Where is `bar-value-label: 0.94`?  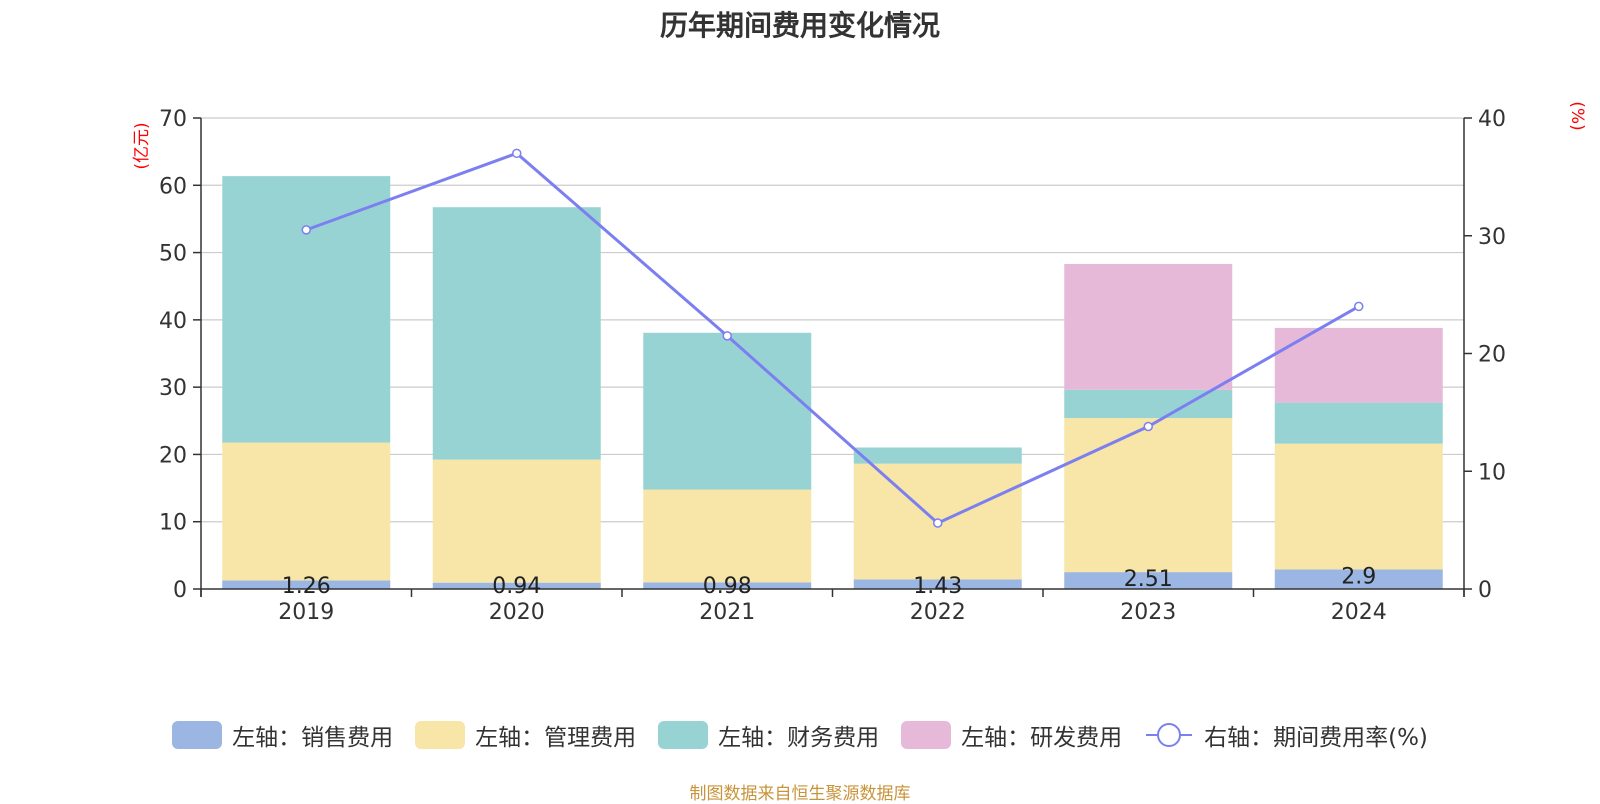 bar-value-label: 0.94 is located at coordinates (516, 586).